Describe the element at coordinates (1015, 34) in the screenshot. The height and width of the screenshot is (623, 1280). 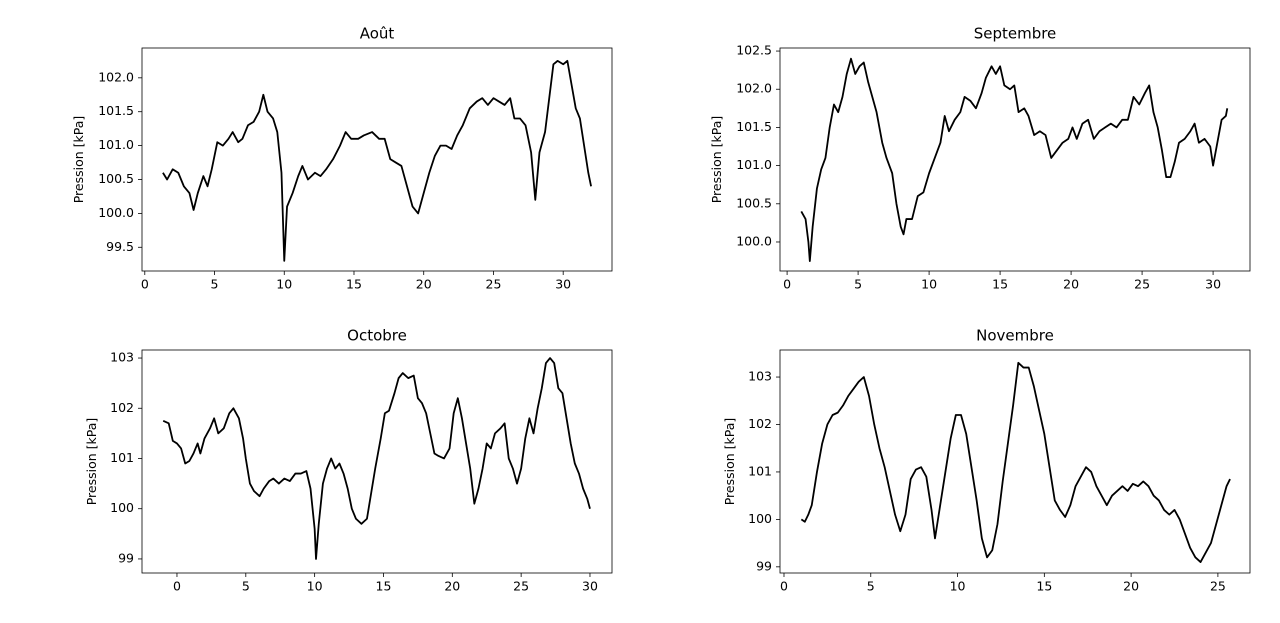
I see `subplot-title: Septembre` at that location.